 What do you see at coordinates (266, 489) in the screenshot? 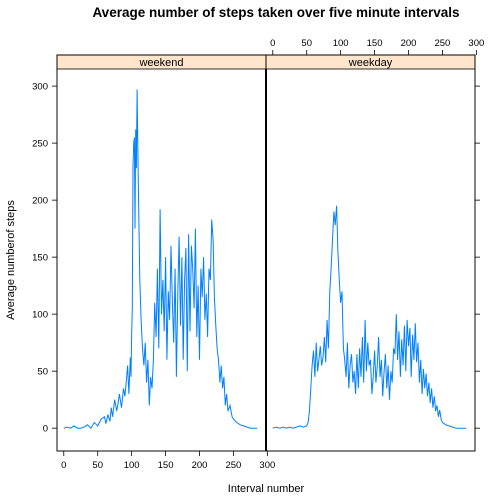
I see `x-axis-label: Interval number` at bounding box center [266, 489].